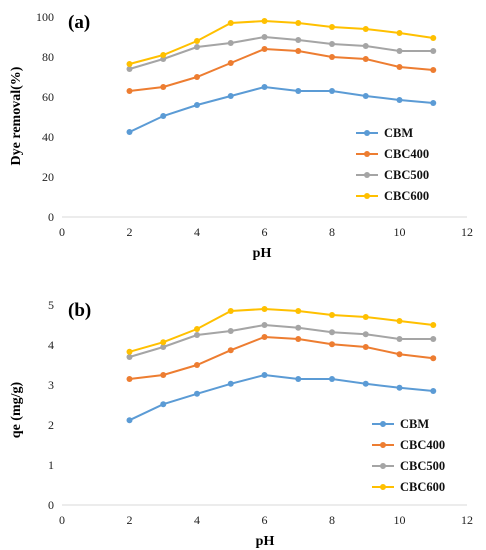 The width and height of the screenshot is (486, 550). Describe the element at coordinates (16, 115) in the screenshot. I see `y-axis-title: Dye removal(%)` at that location.